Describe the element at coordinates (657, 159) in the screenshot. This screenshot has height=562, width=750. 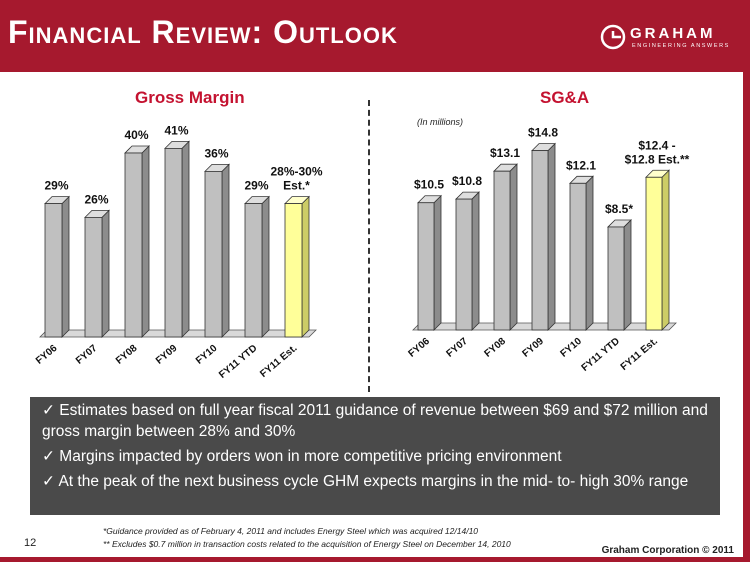
I see `chart2-data-label: $12.8 Est.**` at that location.